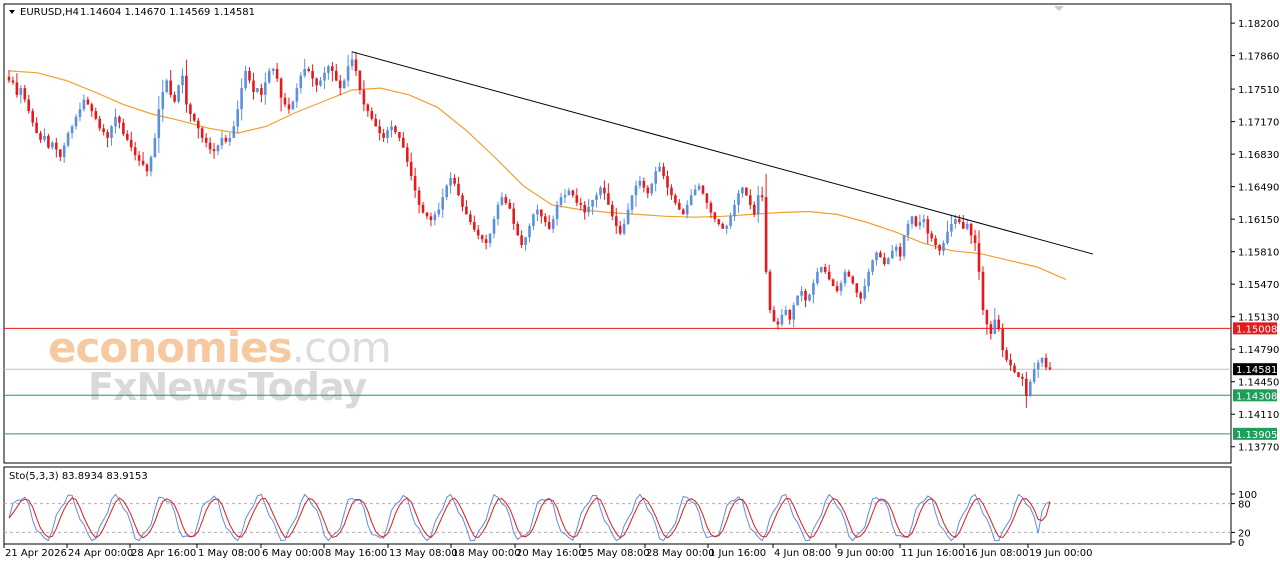 This screenshot has height=567, width=1280. Describe the element at coordinates (997, 553) in the screenshot. I see `time-tick-label: 16 Jun 08:00` at that location.